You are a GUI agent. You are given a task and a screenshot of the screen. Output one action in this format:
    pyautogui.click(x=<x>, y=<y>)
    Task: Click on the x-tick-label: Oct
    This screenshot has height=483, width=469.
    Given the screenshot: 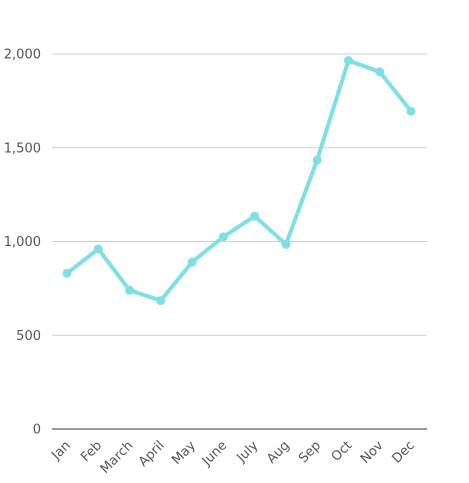 What is the action you would take?
    pyautogui.click(x=342, y=451)
    